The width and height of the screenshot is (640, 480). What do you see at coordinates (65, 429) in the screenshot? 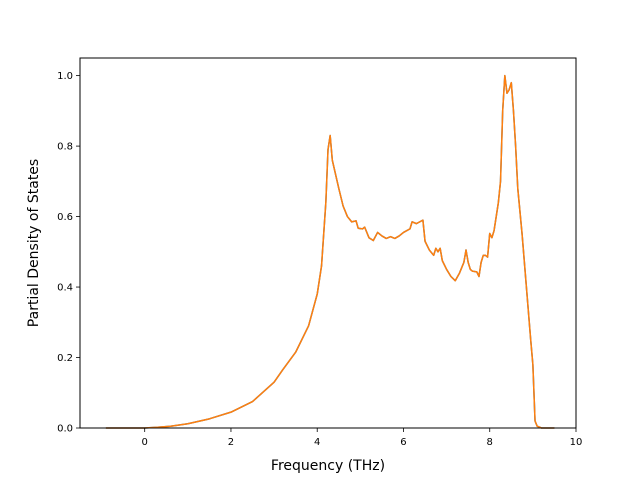
I see `y-tick-label: 0.0` at bounding box center [65, 429].